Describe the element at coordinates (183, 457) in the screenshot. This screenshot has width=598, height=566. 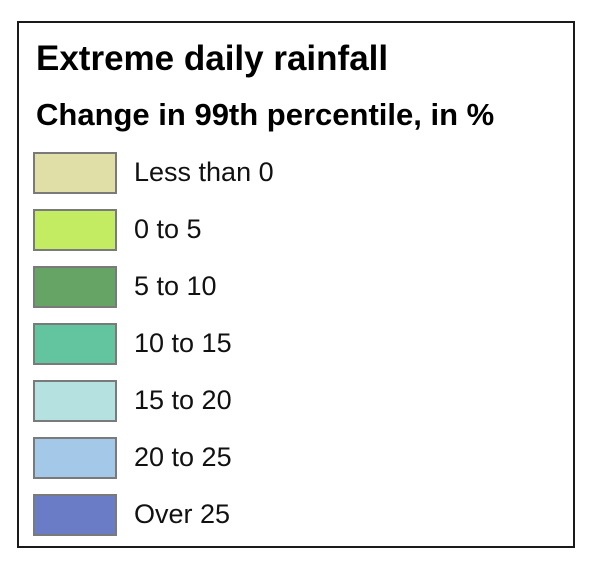
I see `legend-item-label: 20 to 25` at that location.